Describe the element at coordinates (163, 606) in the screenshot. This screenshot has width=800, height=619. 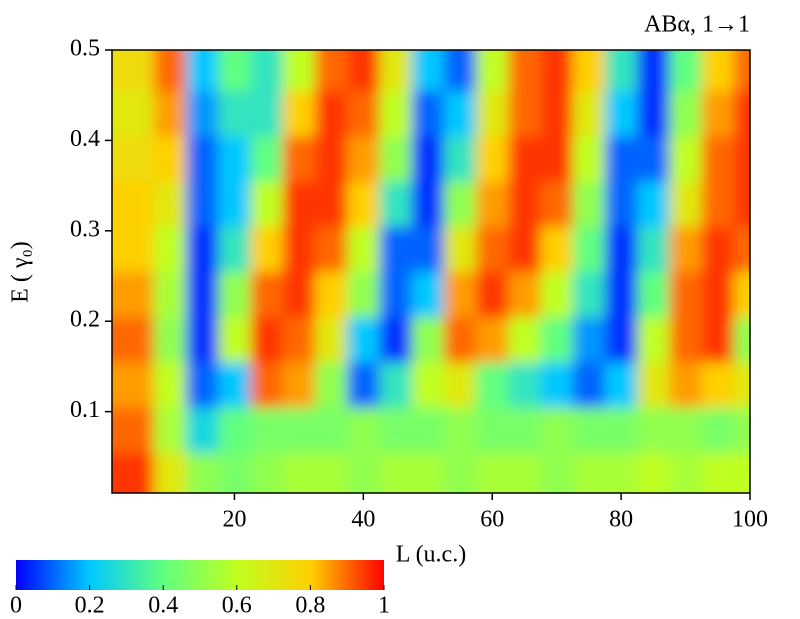
I see `colorbar-tick-label: 0.4` at that location.